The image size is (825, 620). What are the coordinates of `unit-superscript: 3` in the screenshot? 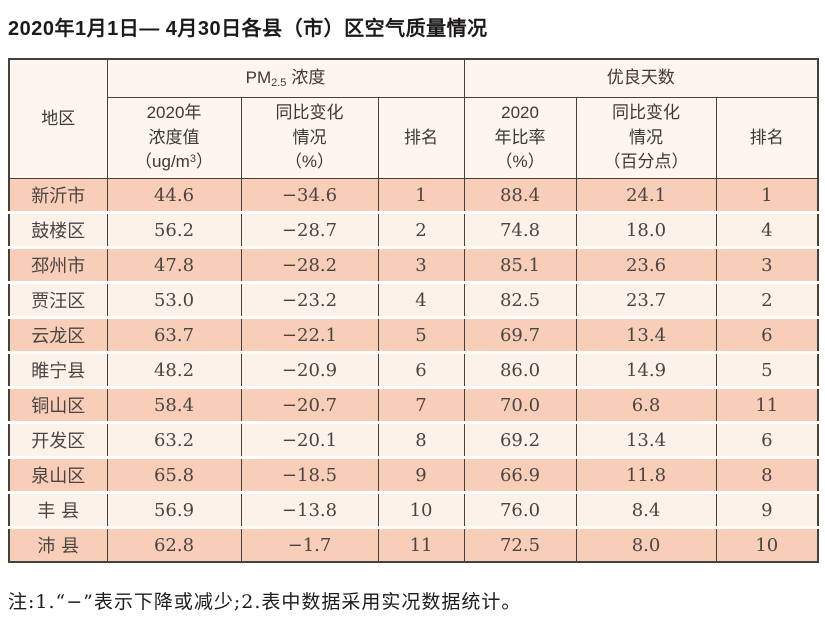 It's located at (192, 159).